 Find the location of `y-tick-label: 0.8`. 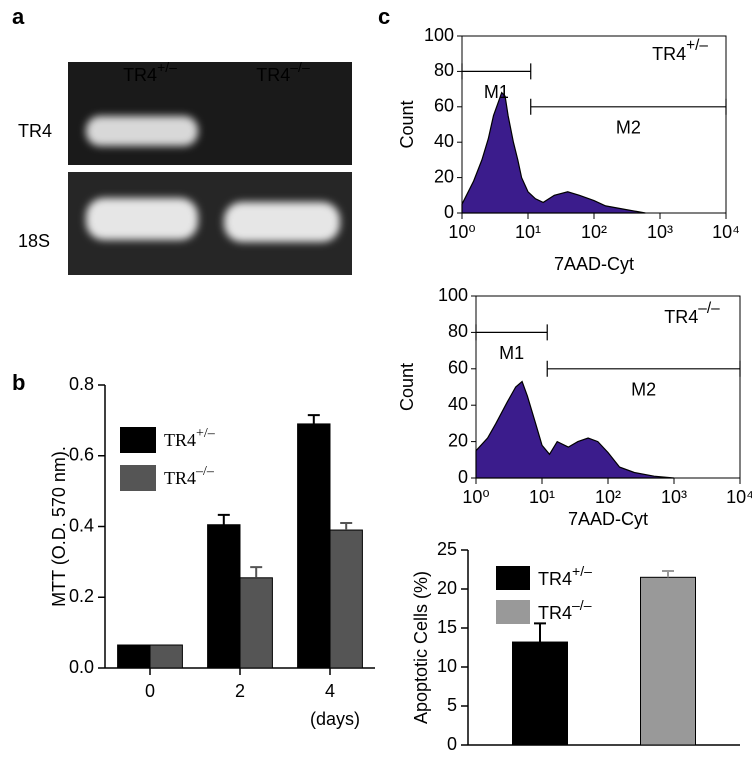

y-tick-label: 0.8 is located at coordinates (81, 384).